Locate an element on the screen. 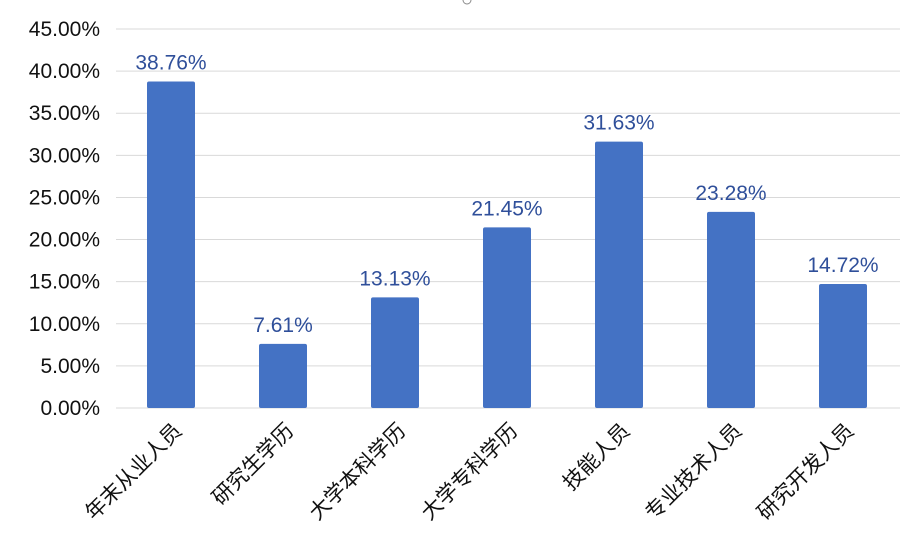  y-tick-label: 0.00% is located at coordinates (70, 408).